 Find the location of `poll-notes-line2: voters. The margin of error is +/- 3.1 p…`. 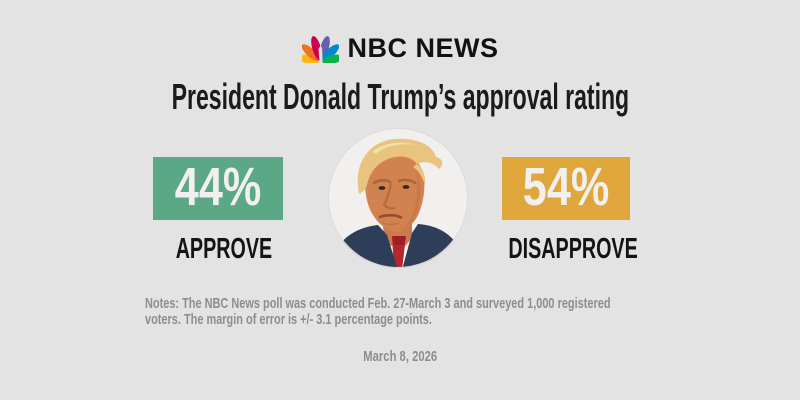

poll-notes-line2: voters. The margin of error is +/- 3.1 p… is located at coordinates (288, 319).